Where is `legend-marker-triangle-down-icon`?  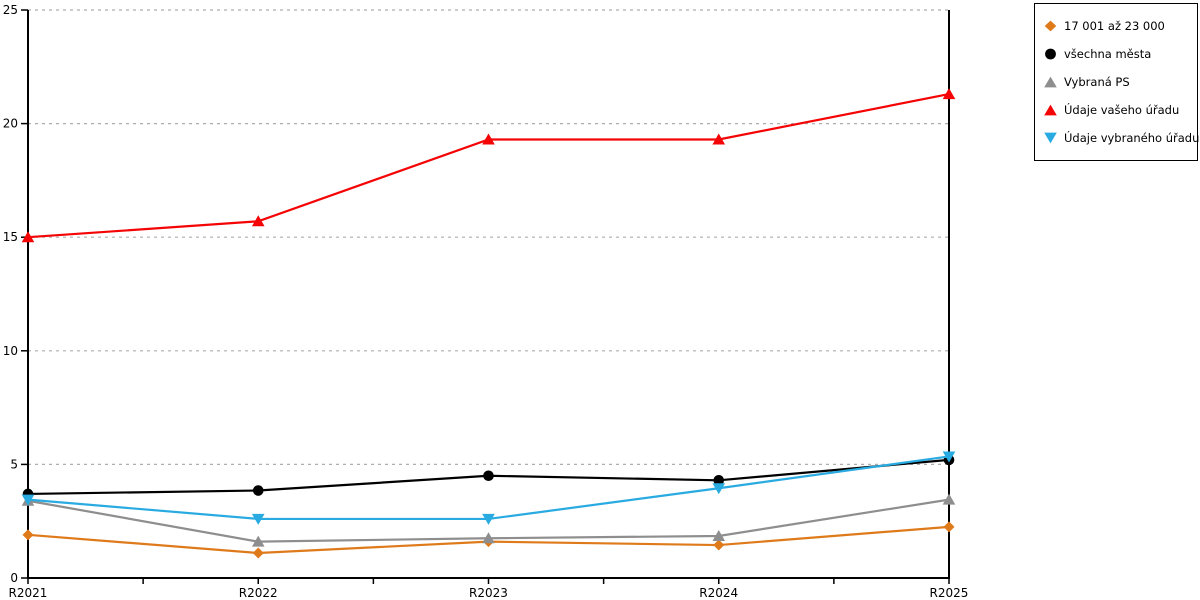
legend-marker-triangle-down-icon is located at coordinates (1050, 138).